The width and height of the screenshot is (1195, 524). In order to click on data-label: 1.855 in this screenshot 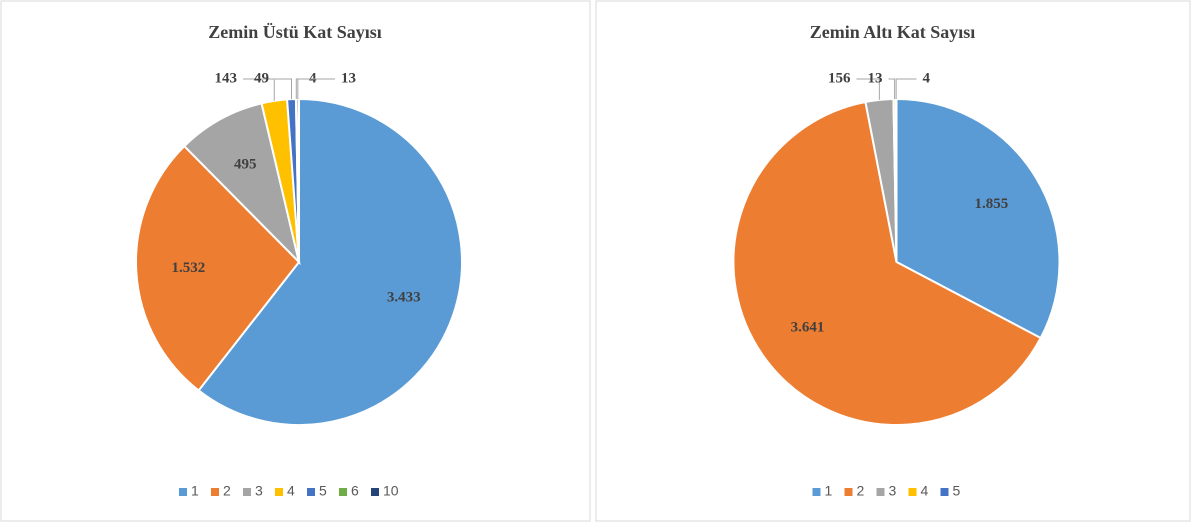, I will do `click(992, 204)`.